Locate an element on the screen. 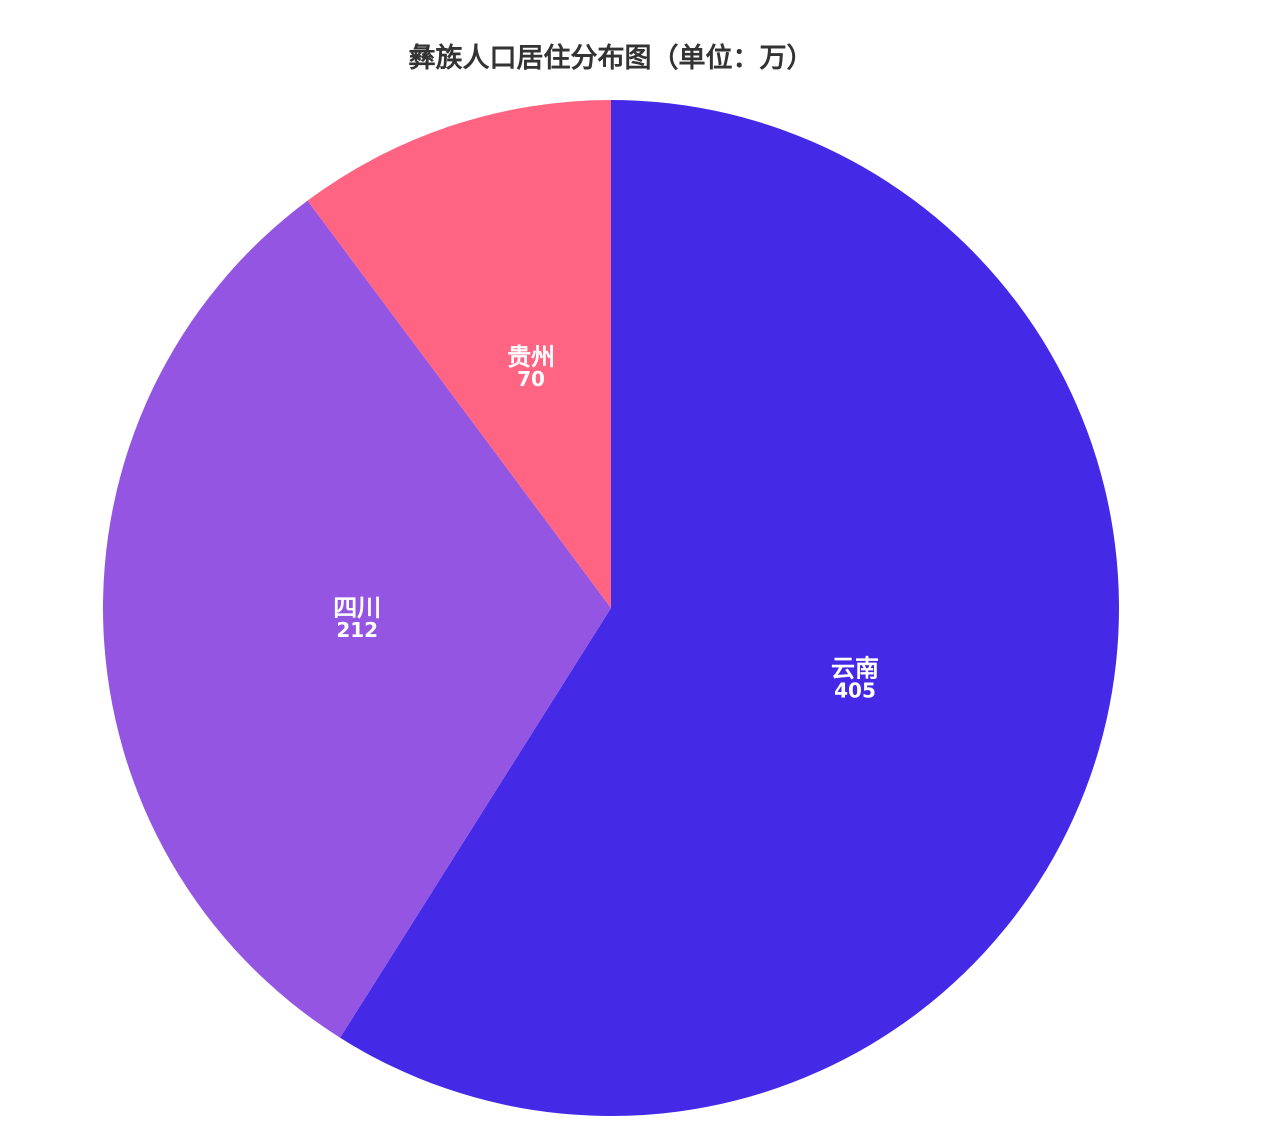 The image size is (1262, 1130). slice-label-name: 云南 is located at coordinates (855, 668).